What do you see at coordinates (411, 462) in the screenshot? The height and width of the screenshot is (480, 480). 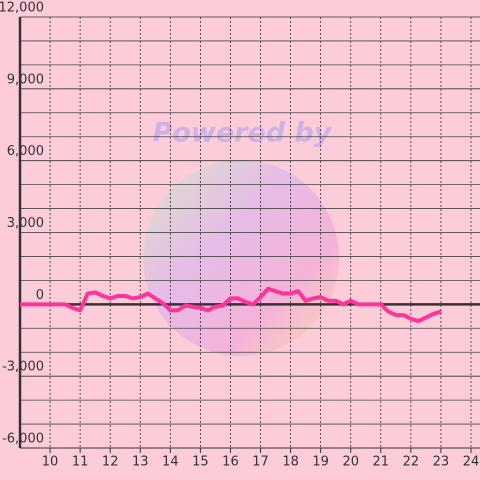 I see `x-tick-label: 22` at bounding box center [411, 462].